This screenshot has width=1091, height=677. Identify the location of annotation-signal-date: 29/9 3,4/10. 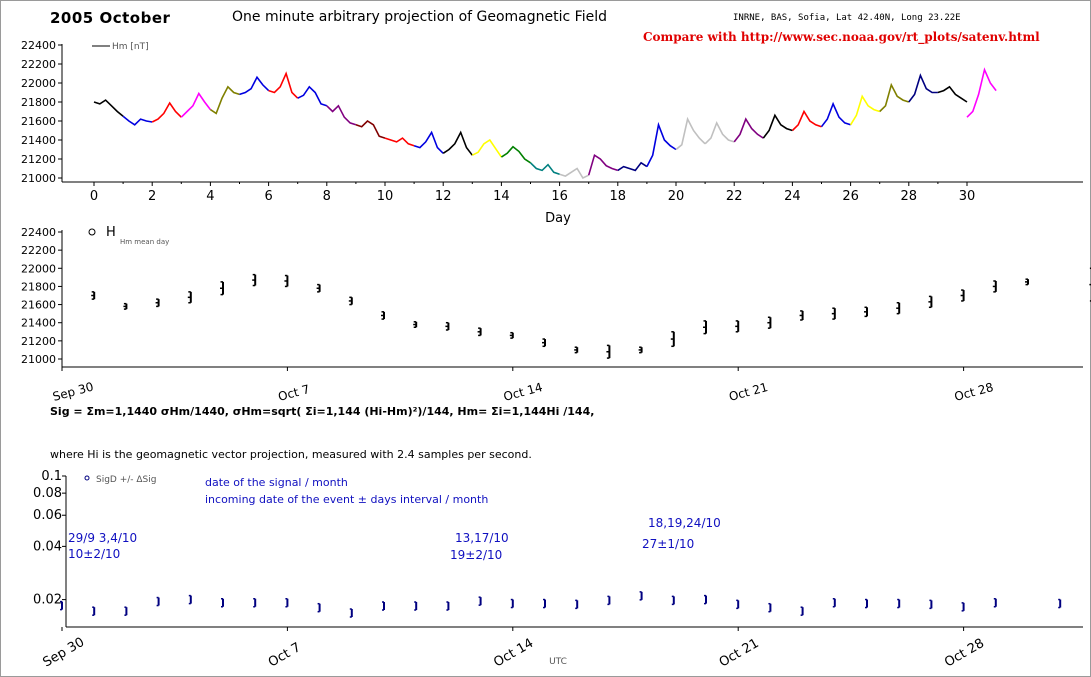
(102, 538).